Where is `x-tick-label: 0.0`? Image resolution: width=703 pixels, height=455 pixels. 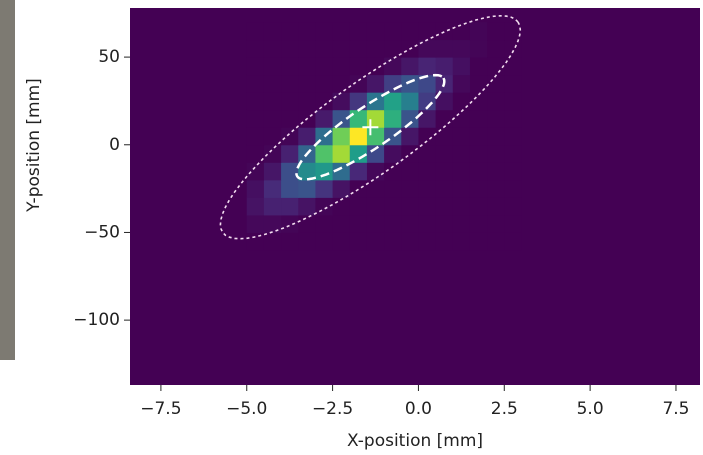
x-tick-label: 0.0 is located at coordinates (418, 409).